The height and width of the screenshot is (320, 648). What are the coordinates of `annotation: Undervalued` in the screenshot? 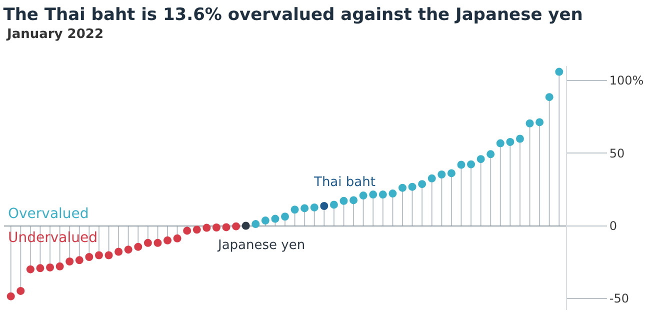 It's located at (53, 238).